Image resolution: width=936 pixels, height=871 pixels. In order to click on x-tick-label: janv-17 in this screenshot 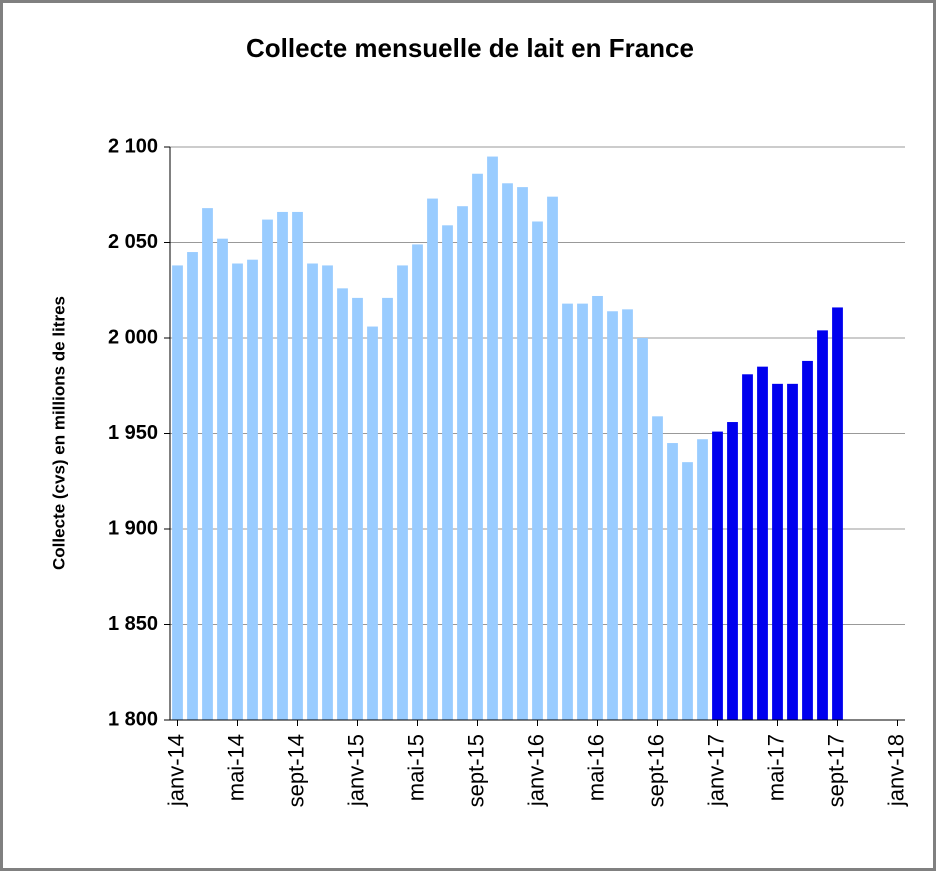, I will do `click(715, 770)`.